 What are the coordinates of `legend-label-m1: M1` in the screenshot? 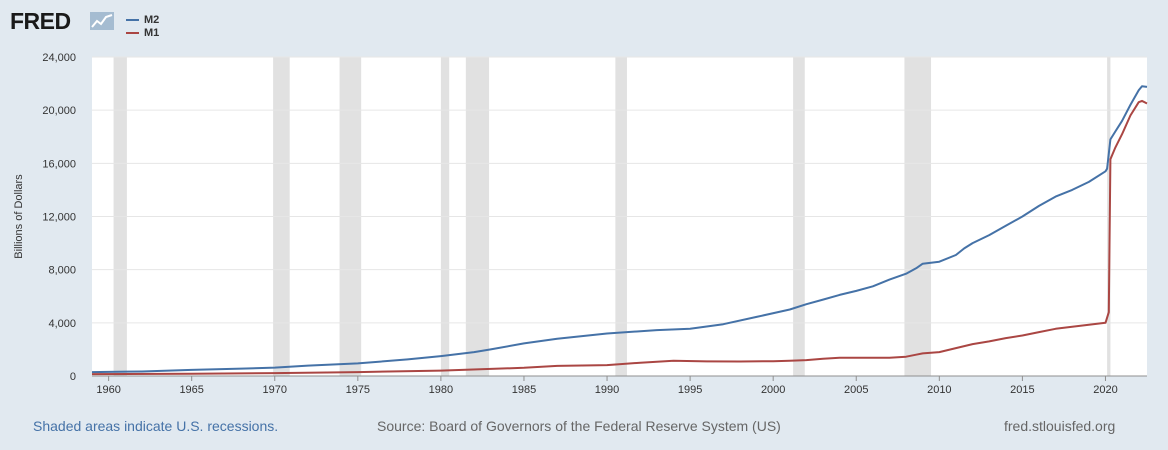 It's located at (152, 32).